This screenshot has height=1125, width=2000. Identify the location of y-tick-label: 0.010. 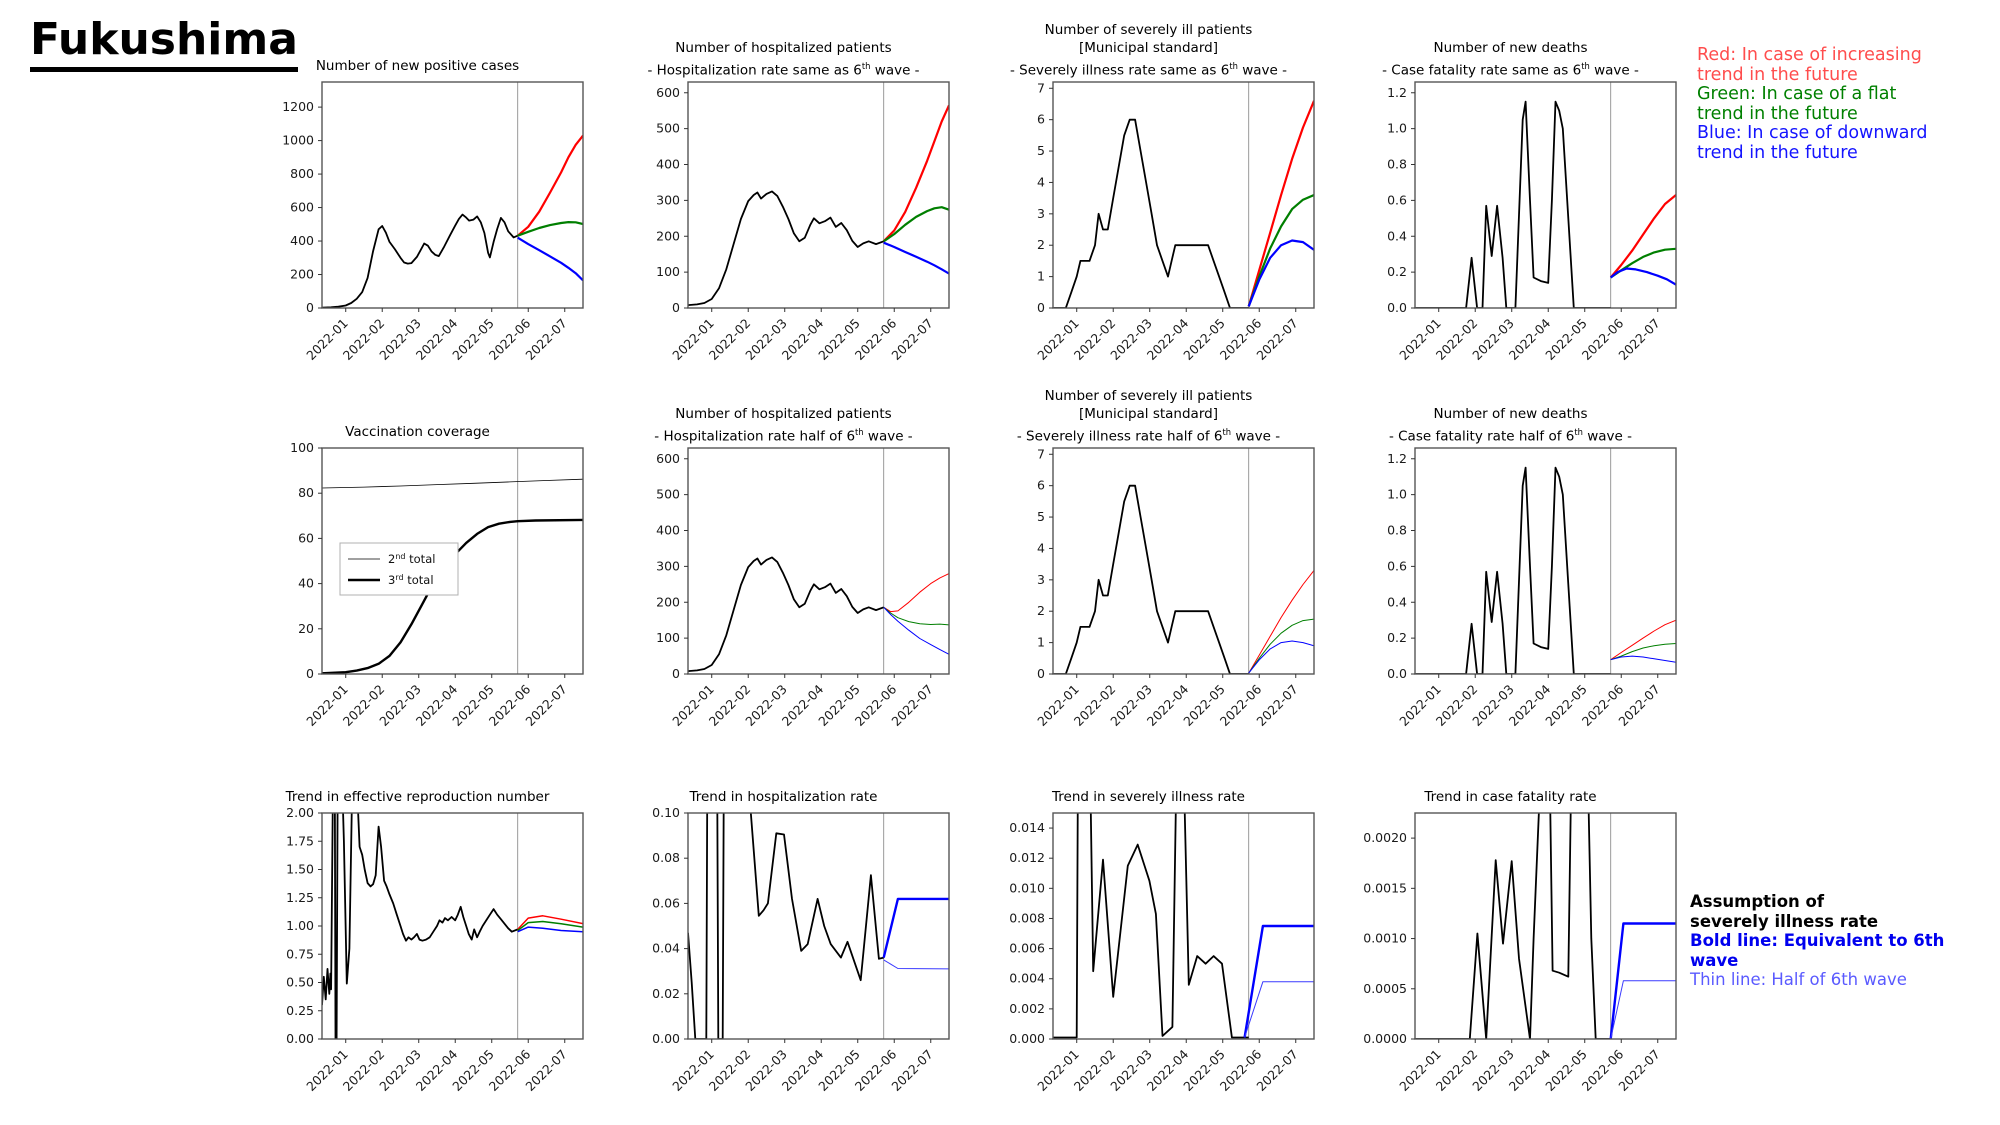
(1027, 887).